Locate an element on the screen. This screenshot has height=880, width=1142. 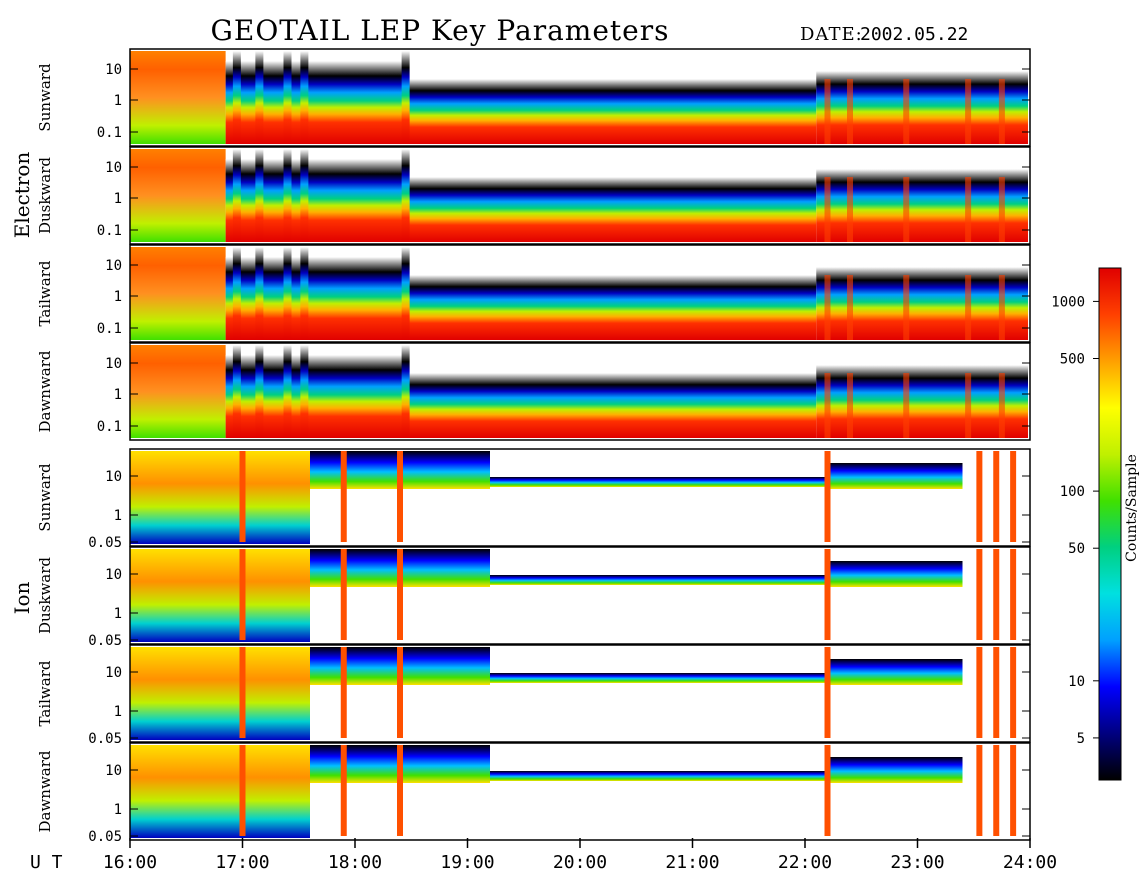
x-tick-label: 19:00 is located at coordinates (467, 862).